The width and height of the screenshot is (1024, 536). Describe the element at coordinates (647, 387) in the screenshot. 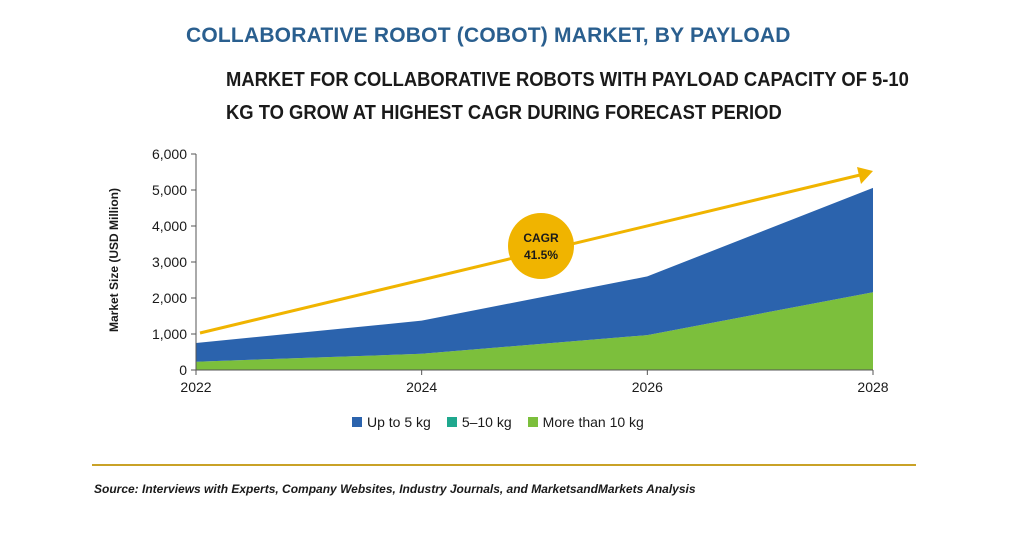

I see `x-tick-label: 2026` at that location.